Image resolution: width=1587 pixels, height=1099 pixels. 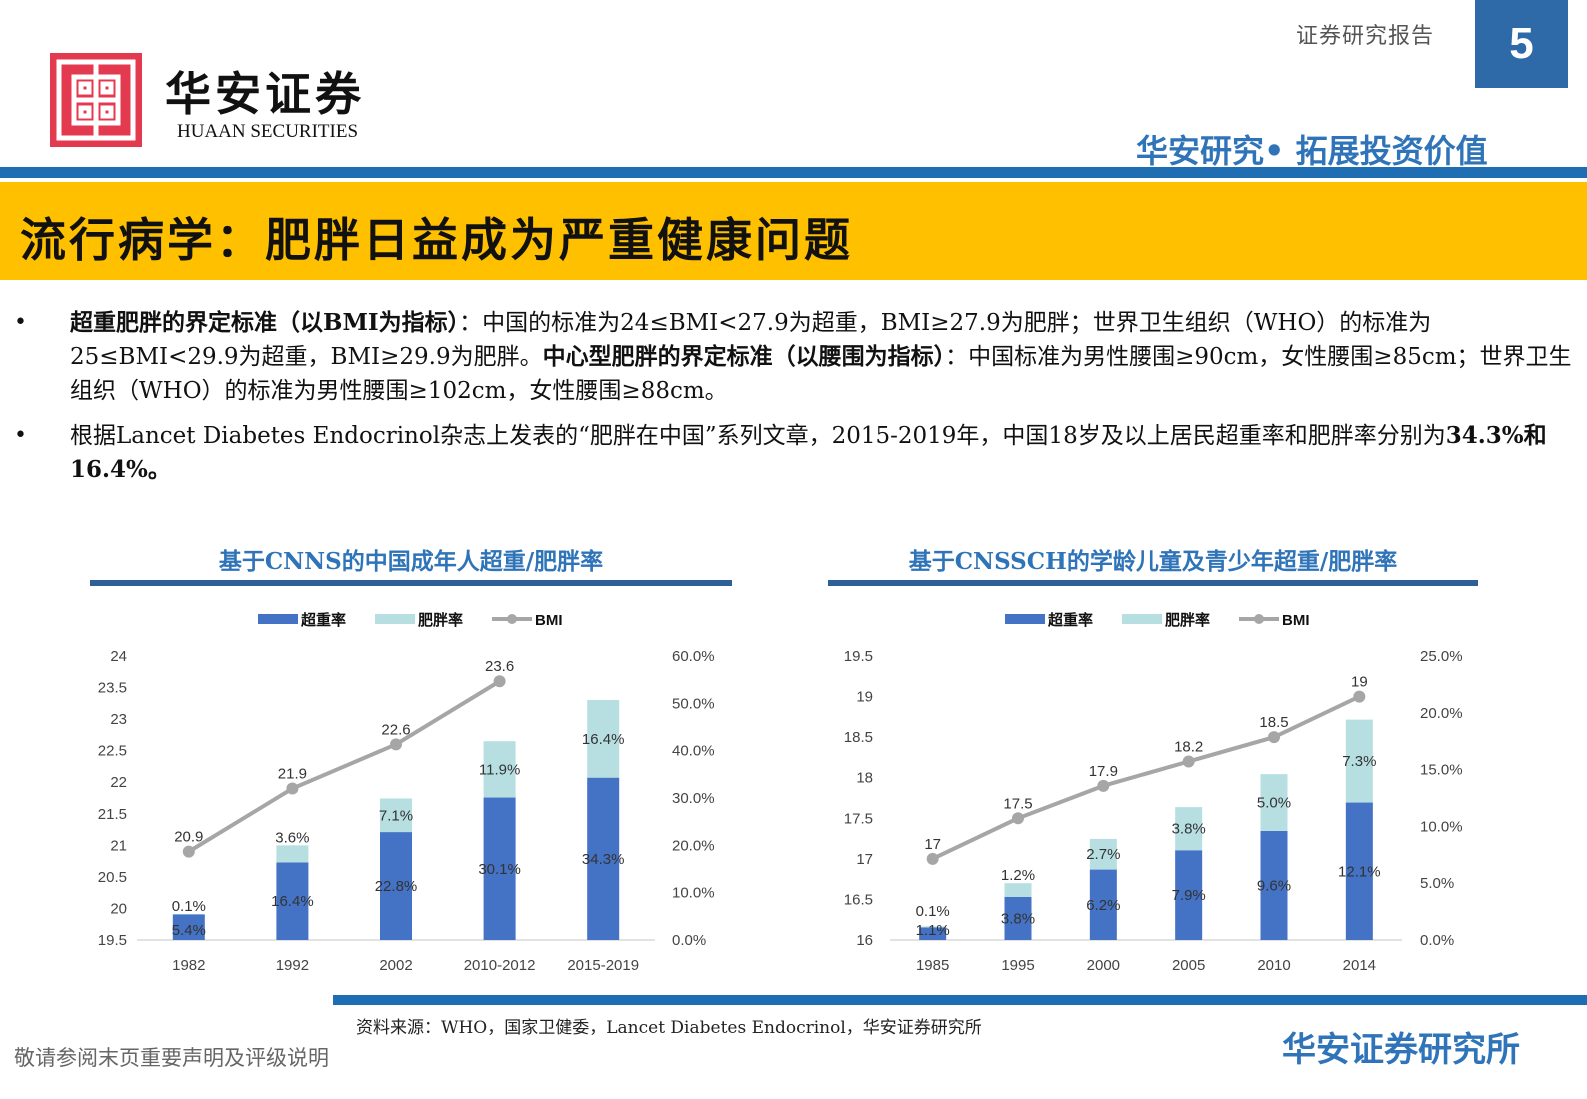 I want to click on bar-label-overweight: 12.1%, so click(x=1359, y=871).